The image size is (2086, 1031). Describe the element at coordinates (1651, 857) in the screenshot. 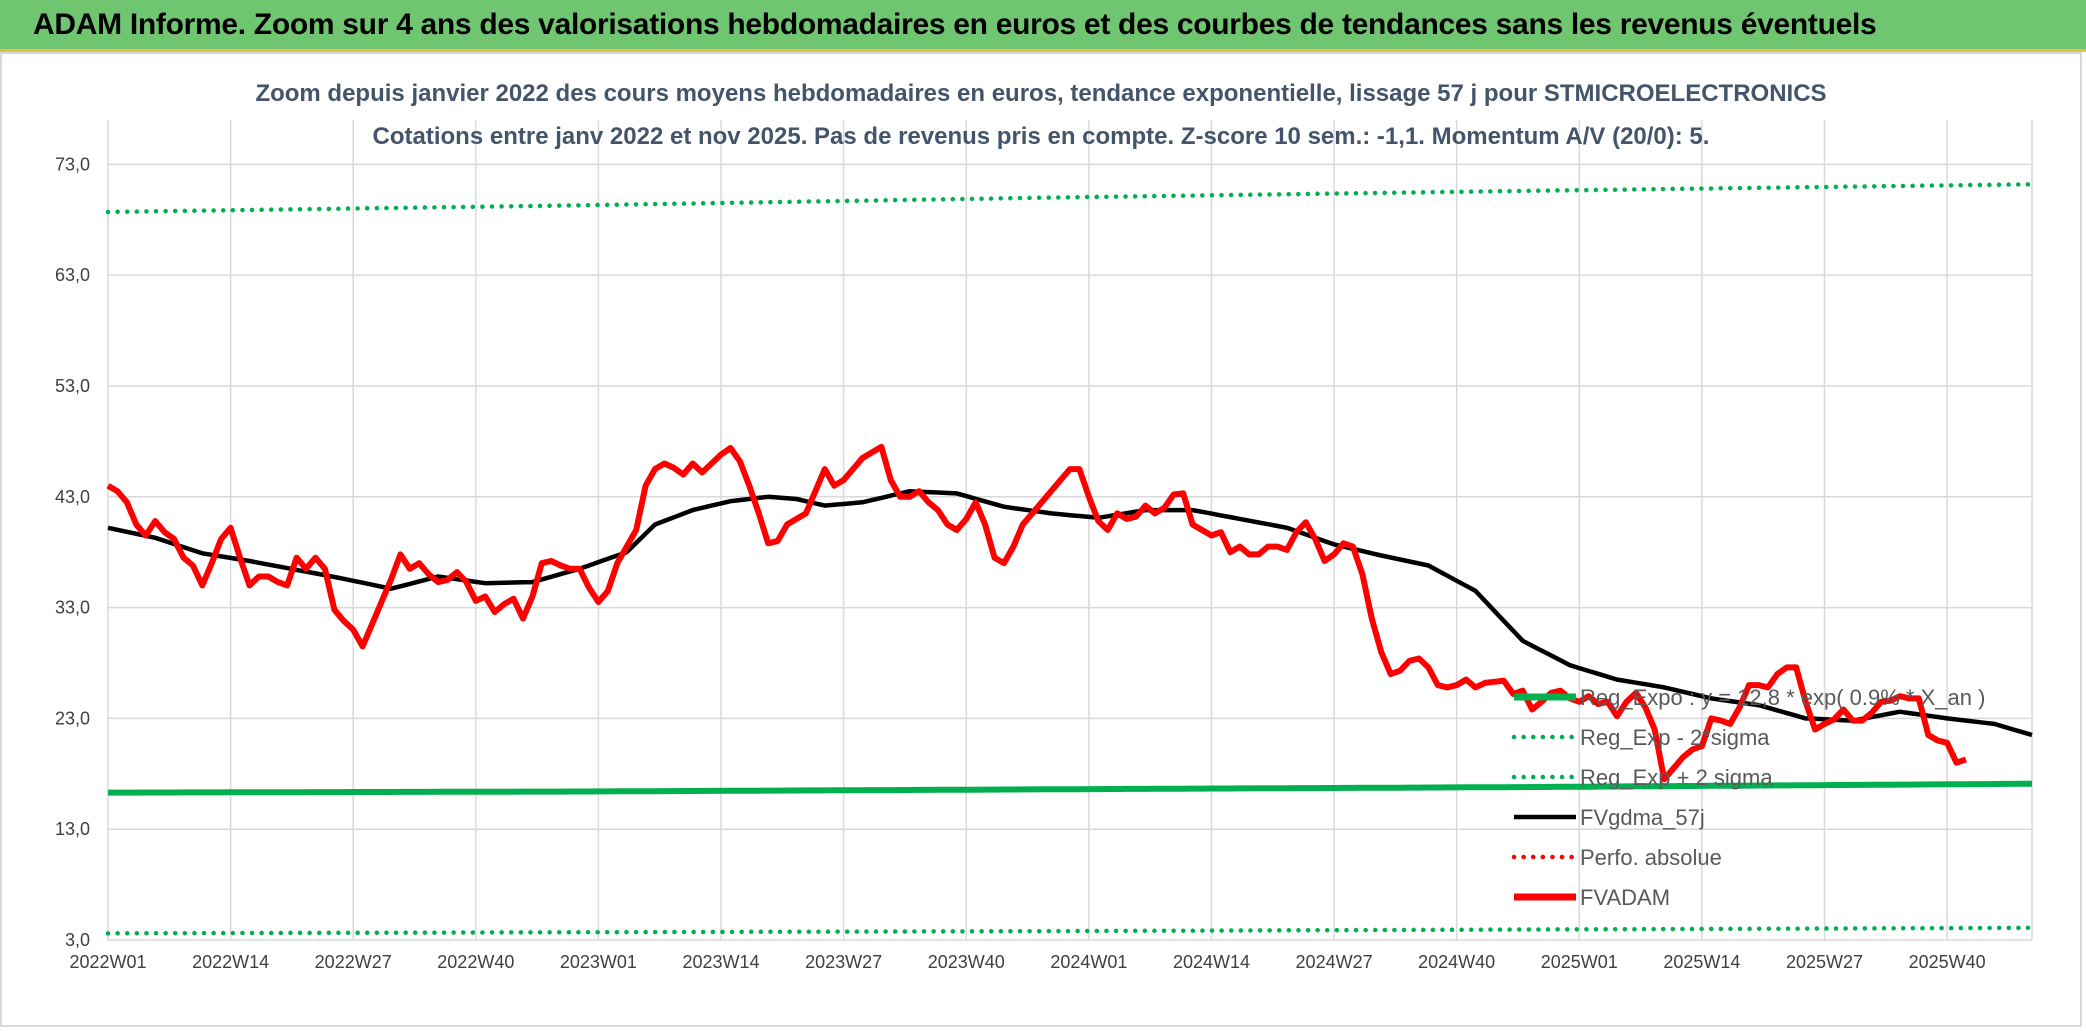

I see `legend-label: Perfo. absolue` at that location.